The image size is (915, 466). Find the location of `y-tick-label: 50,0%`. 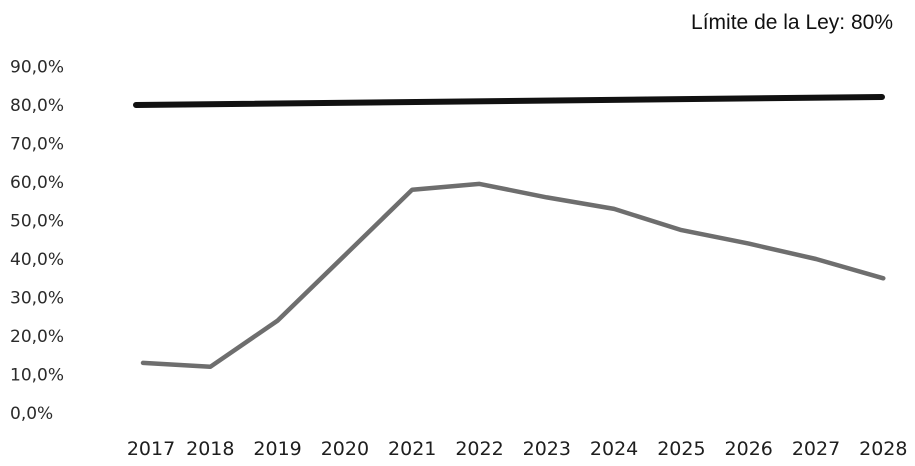

y-tick-label: 50,0% is located at coordinates (37, 222).